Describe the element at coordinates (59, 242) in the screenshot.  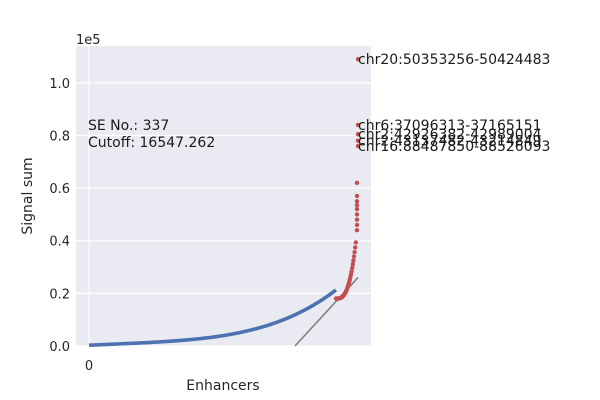
I see `y-tick-label: 0.4` at that location.